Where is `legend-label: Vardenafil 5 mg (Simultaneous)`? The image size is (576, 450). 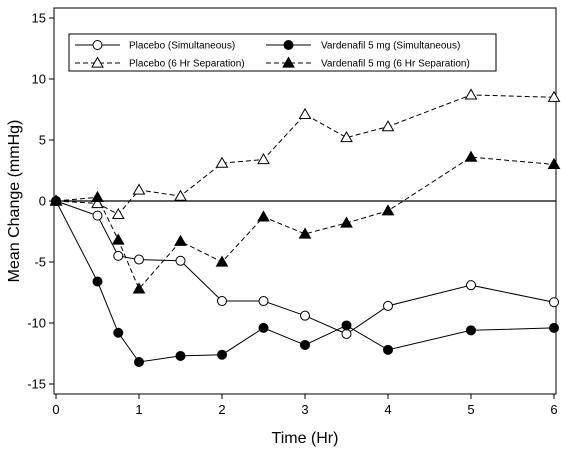 legend-label: Vardenafil 5 mg (Simultaneous) is located at coordinates (390, 46).